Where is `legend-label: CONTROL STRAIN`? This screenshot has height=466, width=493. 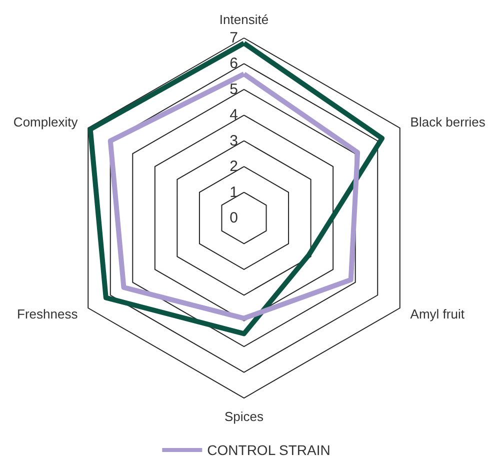
legend-label: CONTROL STRAIN is located at coordinates (268, 450).